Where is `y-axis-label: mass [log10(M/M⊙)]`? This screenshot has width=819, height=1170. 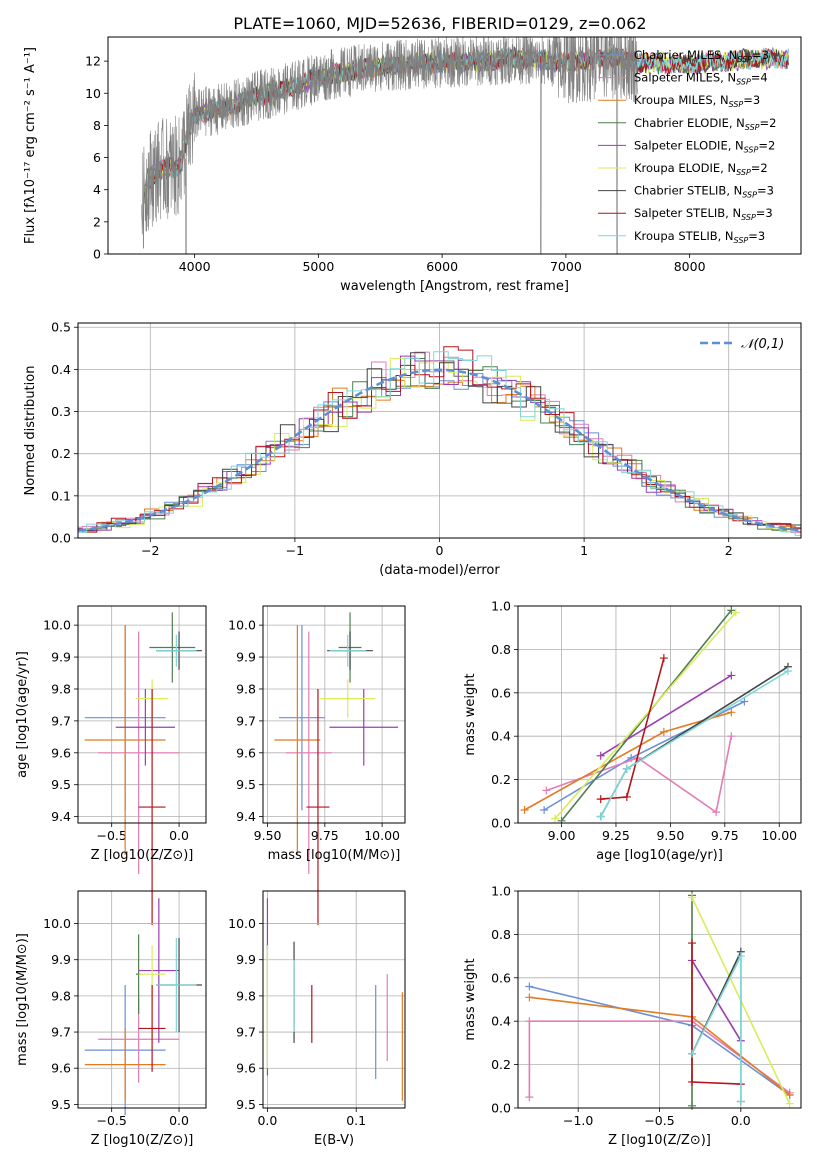
y-axis-label: mass [log10(M/M⊙)] is located at coordinates (22, 999).